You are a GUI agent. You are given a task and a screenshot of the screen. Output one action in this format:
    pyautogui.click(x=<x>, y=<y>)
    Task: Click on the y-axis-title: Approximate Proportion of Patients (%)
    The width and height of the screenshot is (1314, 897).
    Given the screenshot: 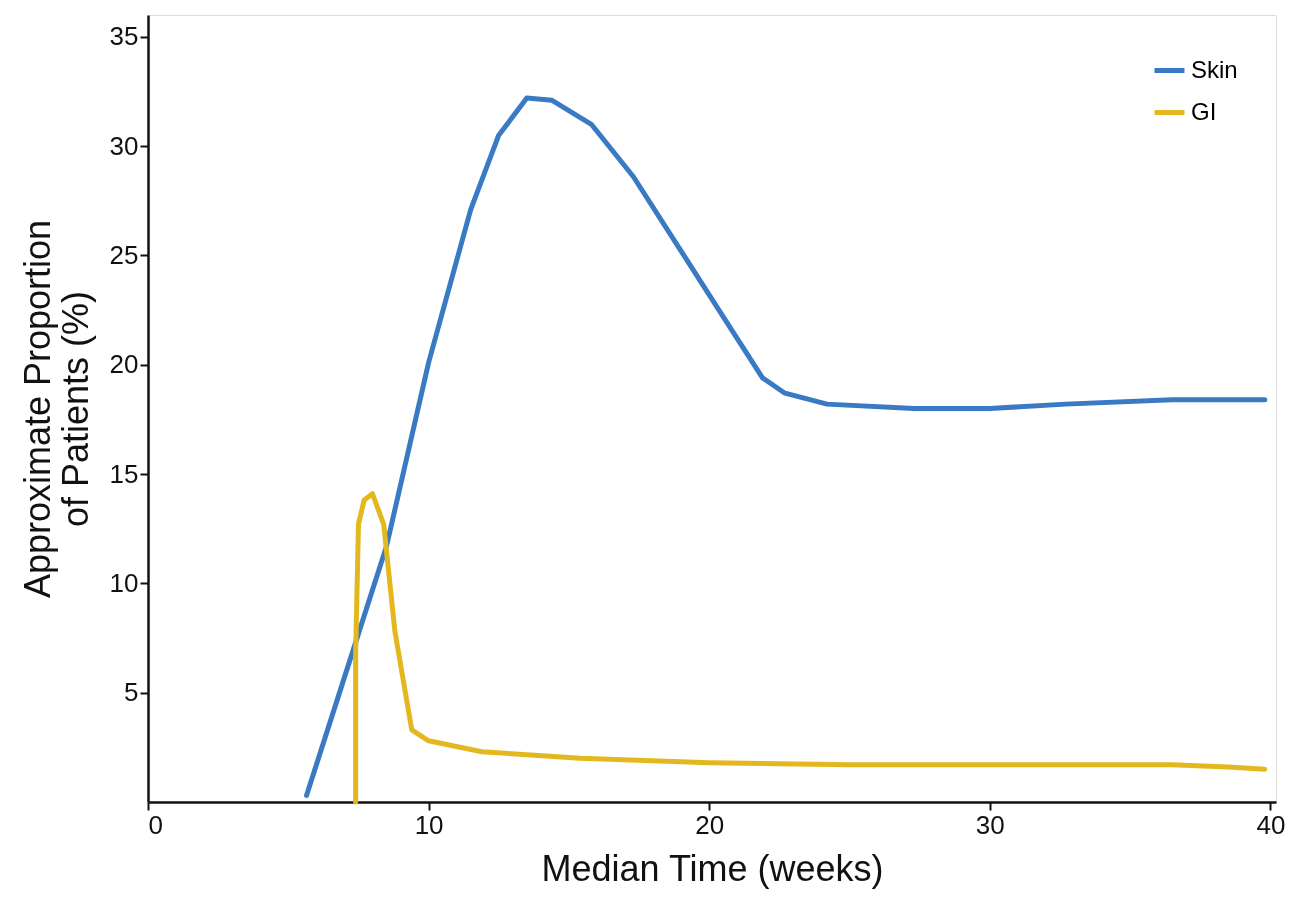 What is the action you would take?
    pyautogui.click(x=56, y=409)
    